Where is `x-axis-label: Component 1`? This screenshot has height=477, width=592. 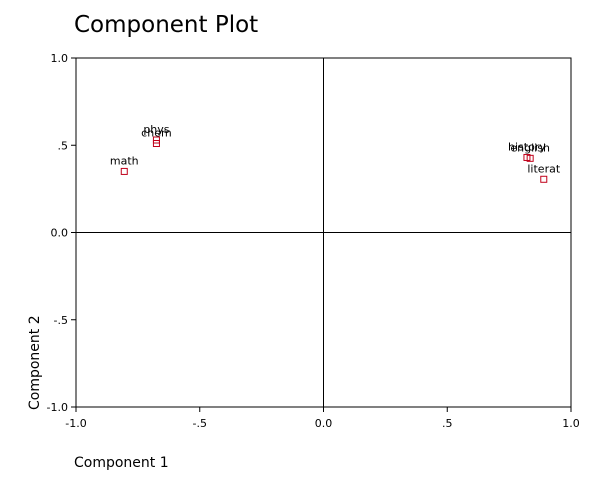
x-axis-label: Component 1 is located at coordinates (121, 463).